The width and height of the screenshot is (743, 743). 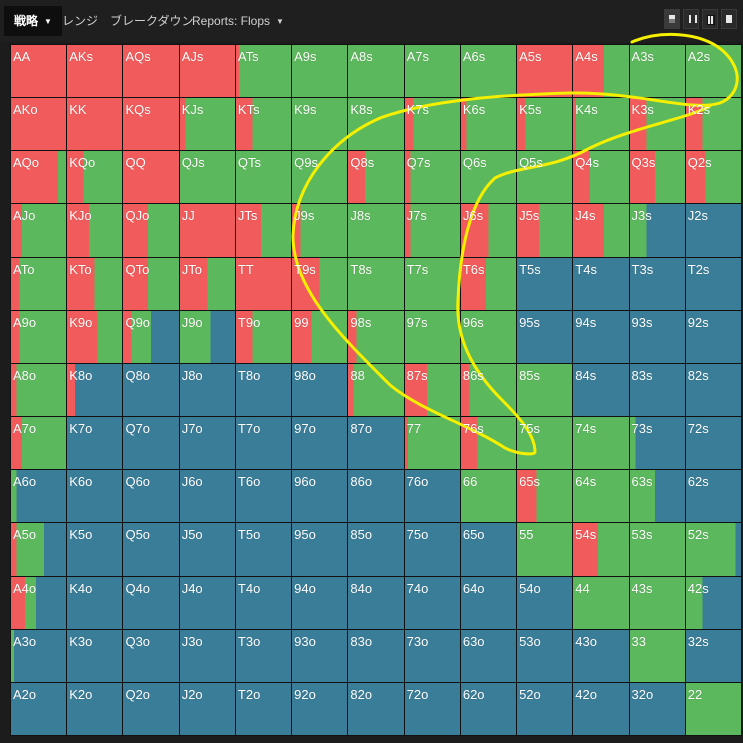 What do you see at coordinates (488, 655) in the screenshot?
I see `hand-cell-63o: 63o` at bounding box center [488, 655].